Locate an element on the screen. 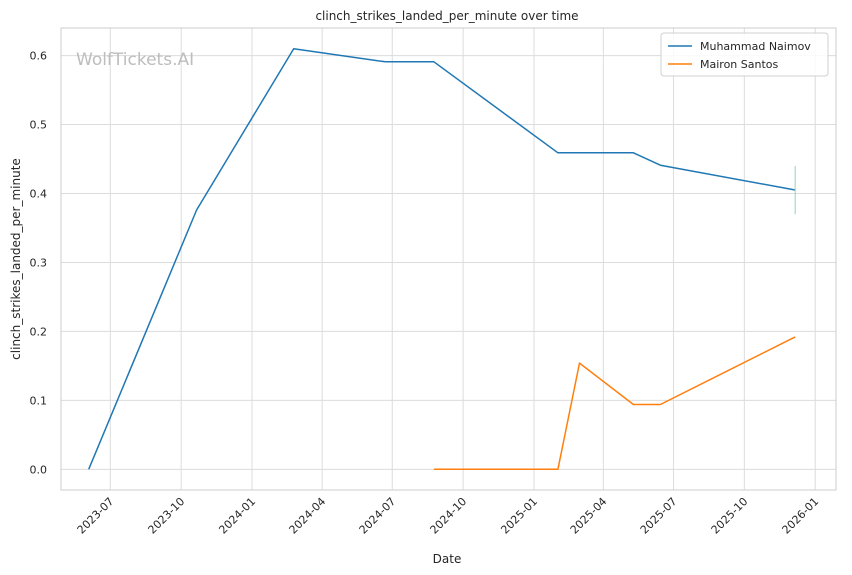  y-tick-label: 0.2 is located at coordinates (39, 331).